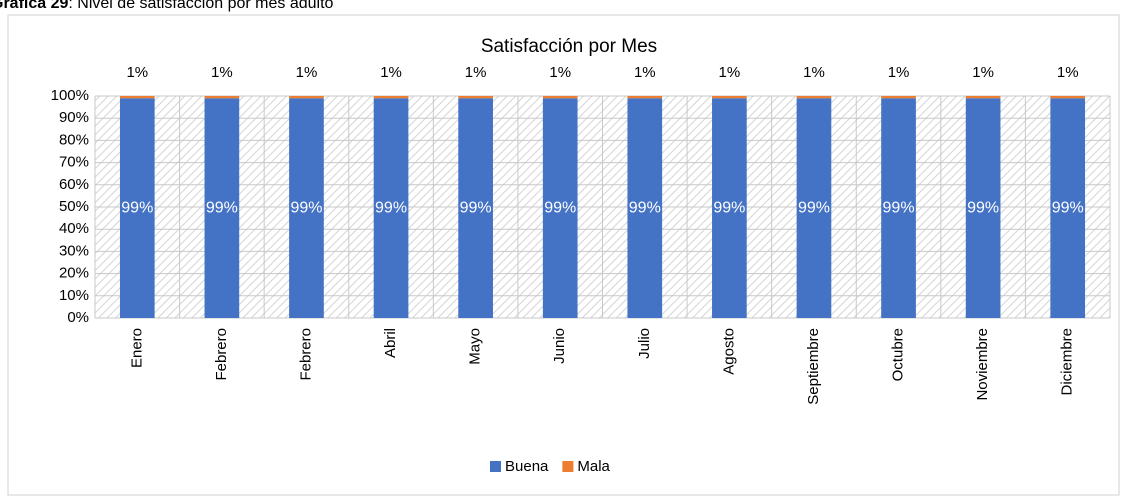 This screenshot has height=500, width=1128. I want to click on x-tick-label: Julio, so click(644, 343).